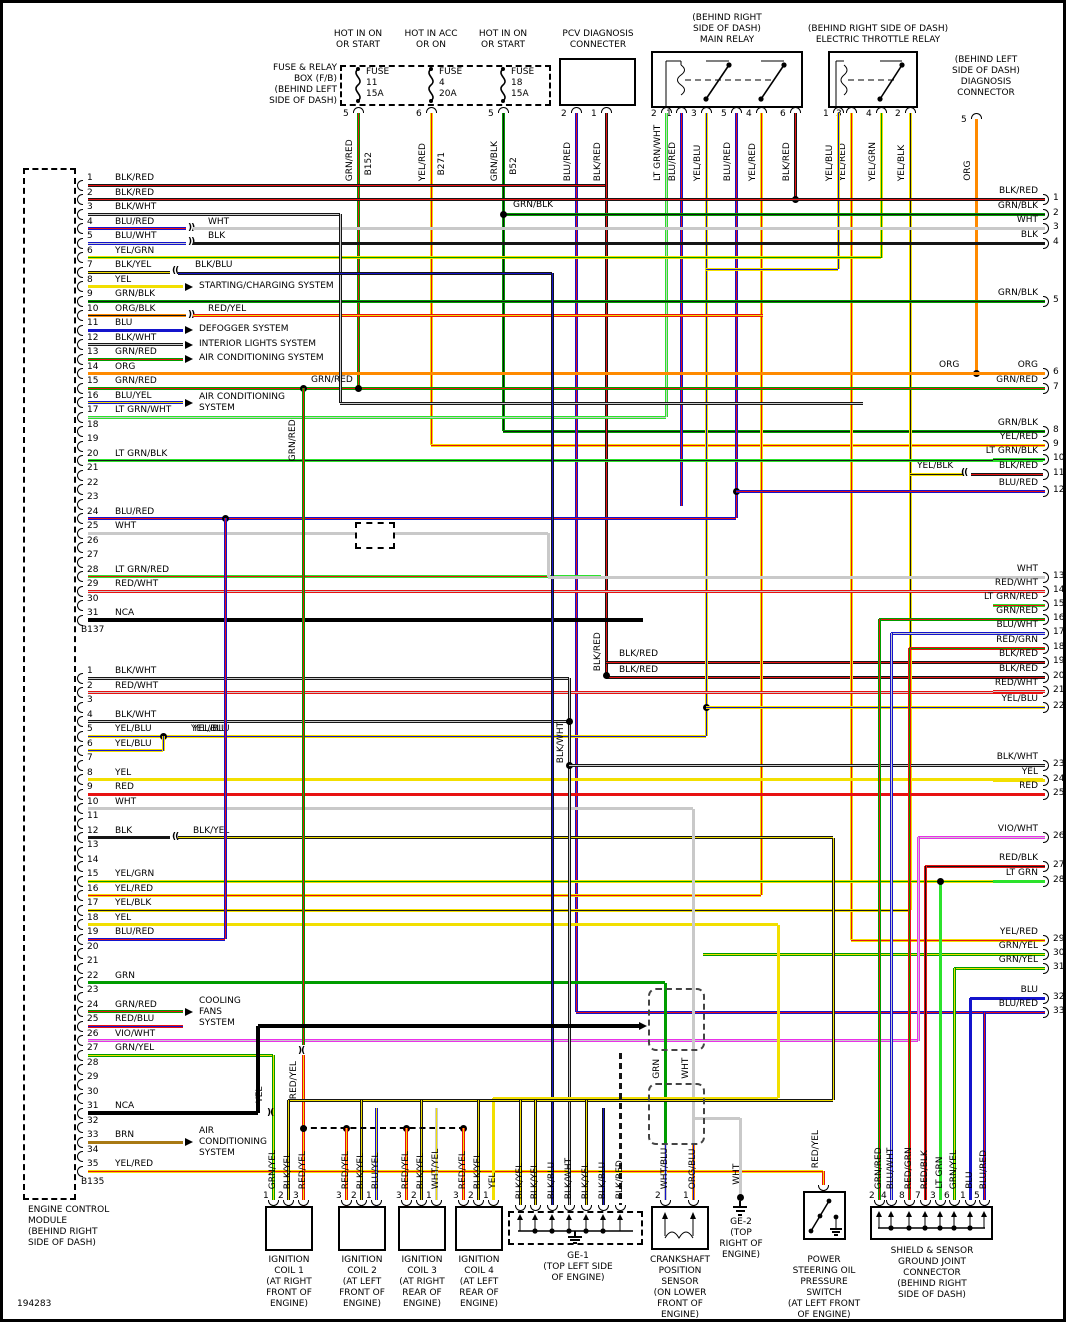 The height and width of the screenshot is (1322, 1066). Describe the element at coordinates (665, 1175) in the screenshot. I see `wire-wht-blu` at that location.